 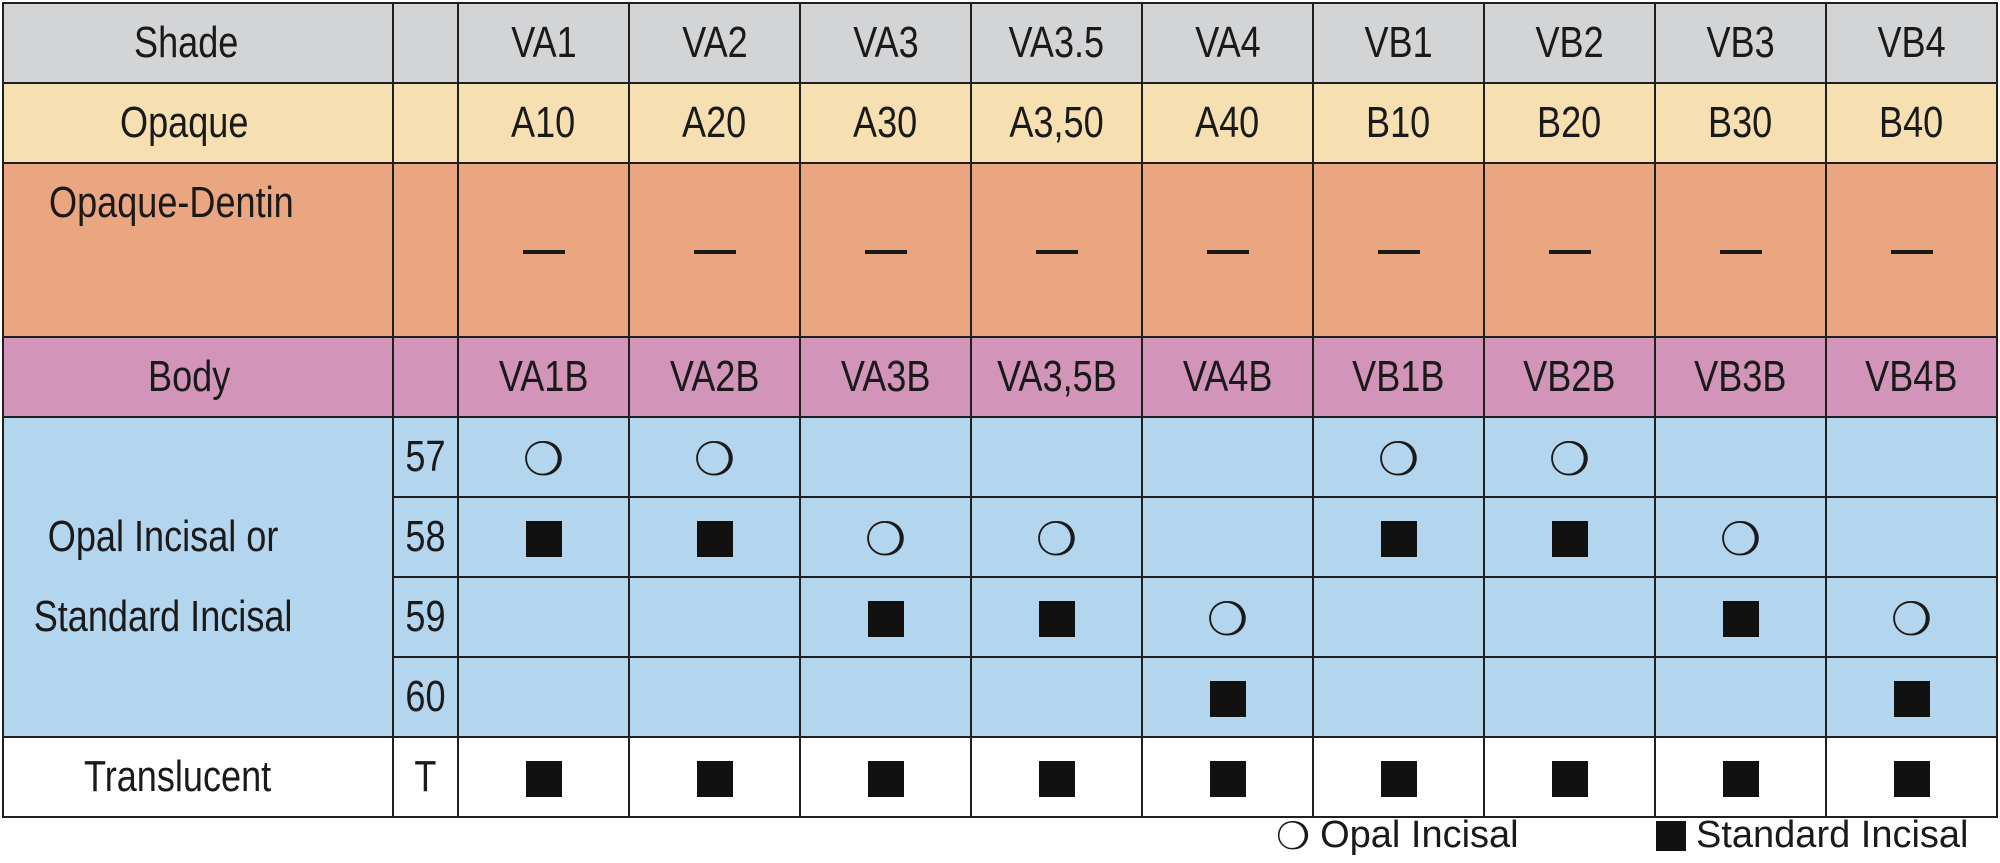 I want to click on body-label: Body, so click(x=198, y=377).